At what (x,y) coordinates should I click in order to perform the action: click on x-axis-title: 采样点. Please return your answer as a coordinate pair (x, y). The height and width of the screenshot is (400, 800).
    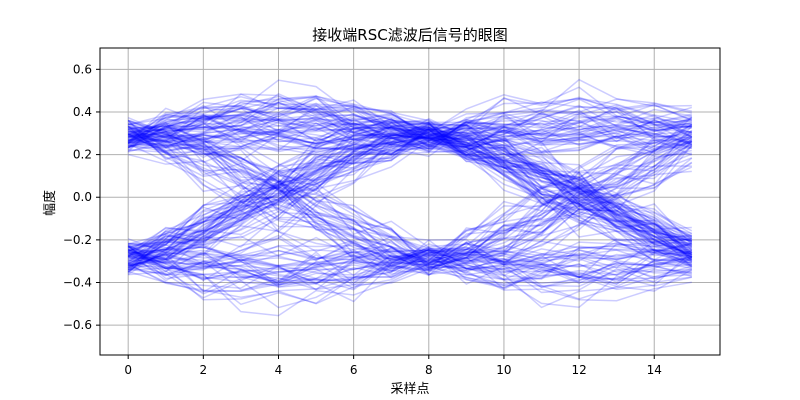
    Looking at the image, I should click on (409, 389).